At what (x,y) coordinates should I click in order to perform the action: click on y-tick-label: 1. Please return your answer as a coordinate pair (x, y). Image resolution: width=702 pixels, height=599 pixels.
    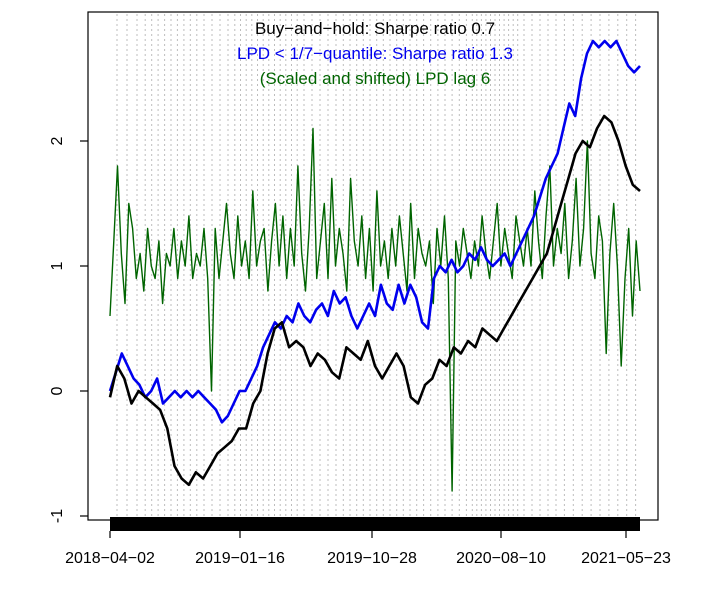
    Looking at the image, I should click on (57, 265).